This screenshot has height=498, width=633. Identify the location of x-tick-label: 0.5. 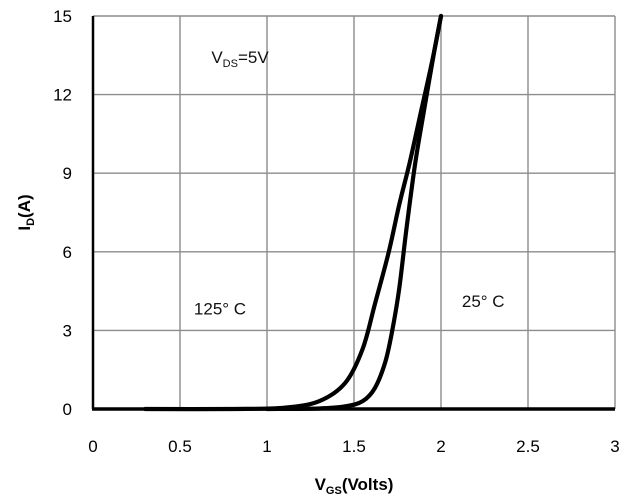
(180, 446).